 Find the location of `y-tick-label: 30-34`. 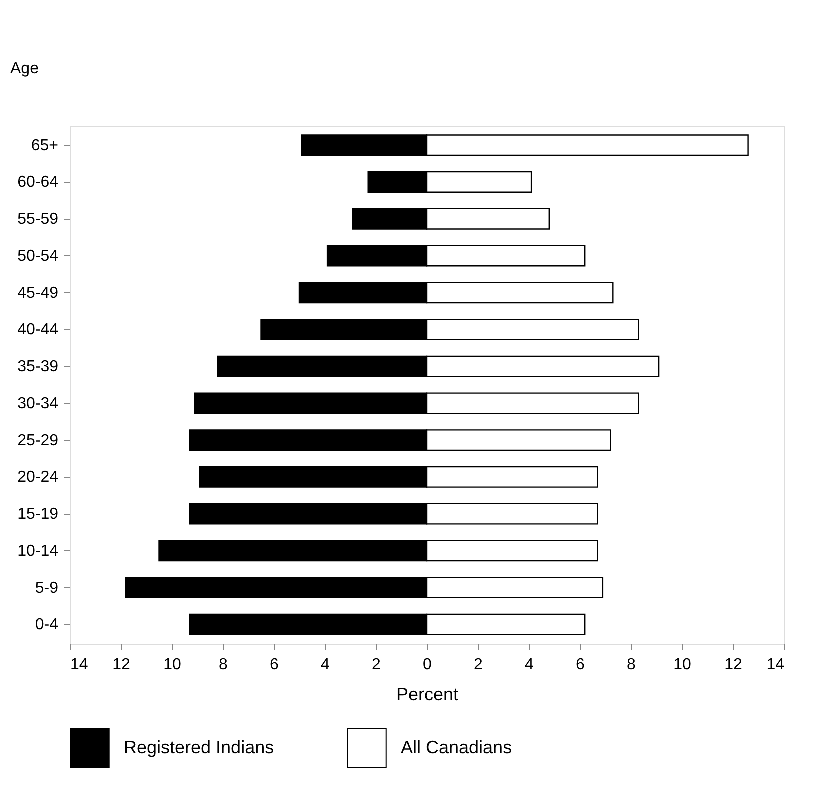

y-tick-label: 30-34 is located at coordinates (38, 403).